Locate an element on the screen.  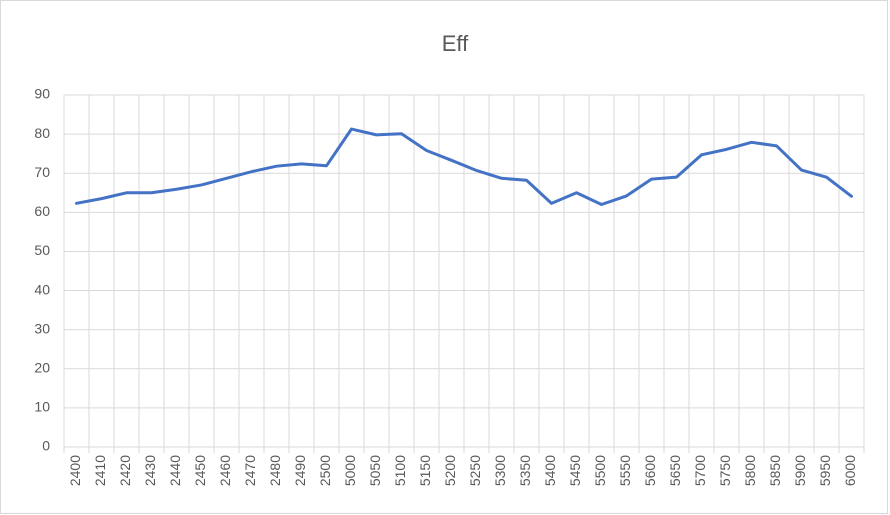
x-tick-label: 5150 is located at coordinates (425, 470).